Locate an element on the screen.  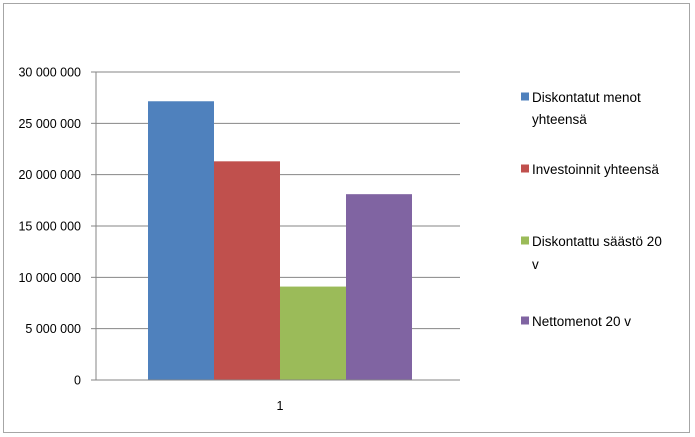
legend-label-4: Nettomenot 20 v is located at coordinates (581, 321).